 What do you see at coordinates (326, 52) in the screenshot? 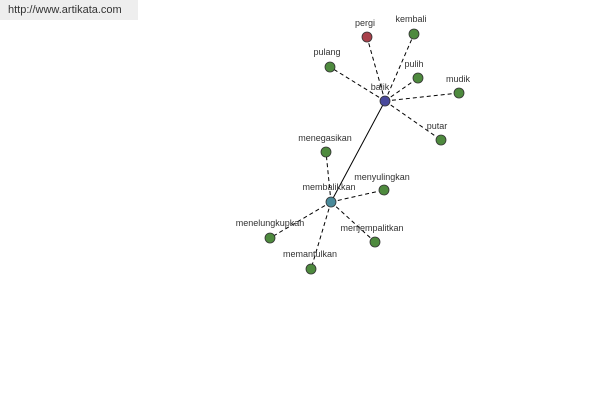
I see `node-label: pulang` at bounding box center [326, 52].